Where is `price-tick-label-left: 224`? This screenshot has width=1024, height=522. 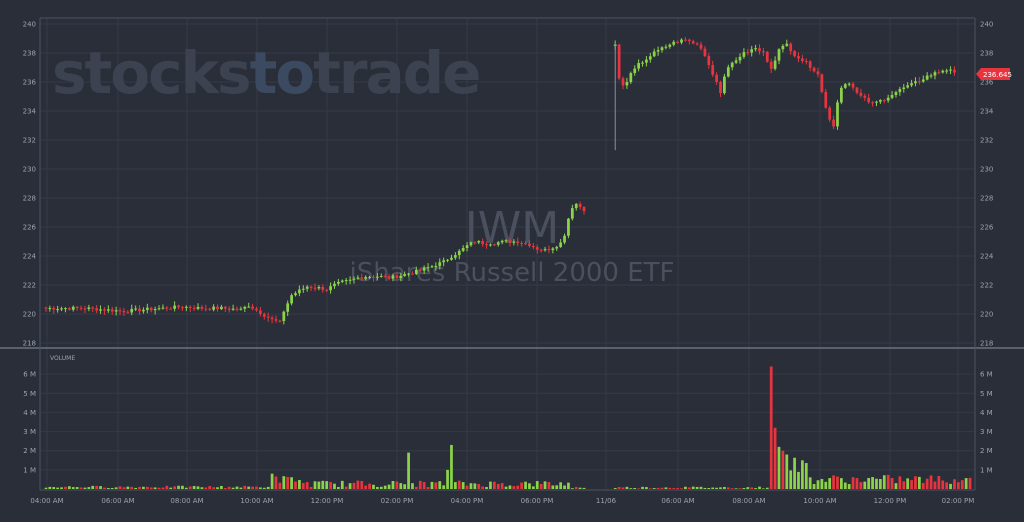 price-tick-label-left: 224 is located at coordinates (30, 257).